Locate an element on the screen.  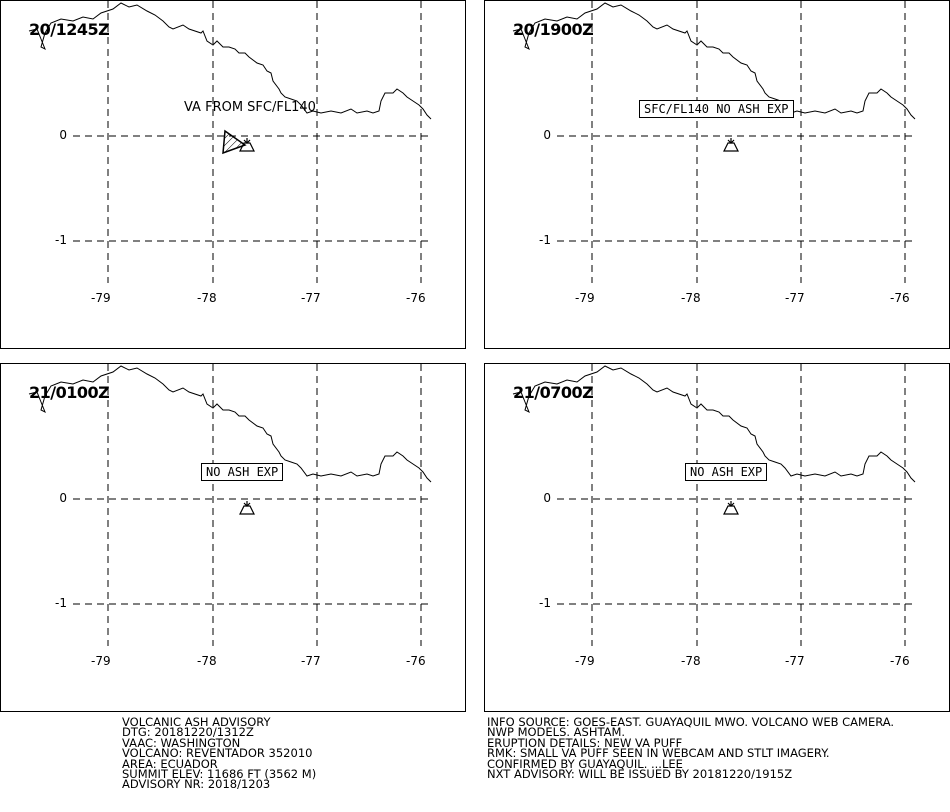
advisory-line: VOLCANO: REVENTADOR 352010 is located at coordinates (217, 753).